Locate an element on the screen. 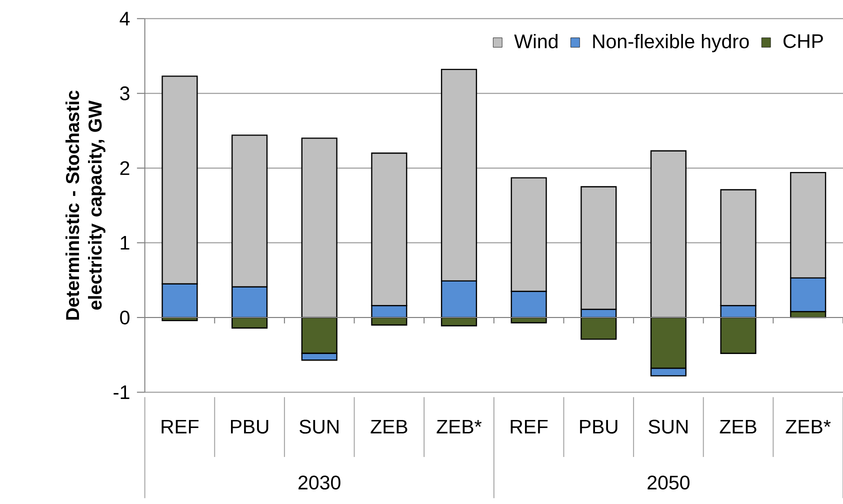  legend-label: Non-flexible hydro is located at coordinates (671, 43).